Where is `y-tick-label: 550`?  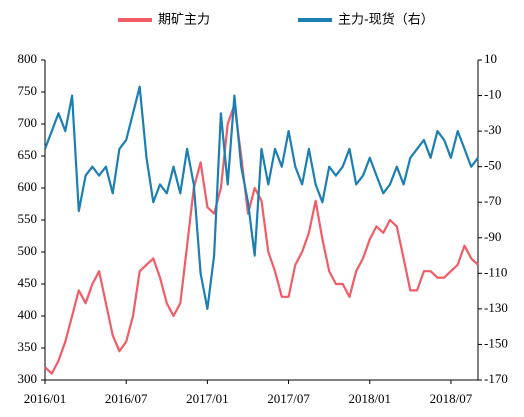
y-tick-label: 550 is located at coordinates (28, 218).